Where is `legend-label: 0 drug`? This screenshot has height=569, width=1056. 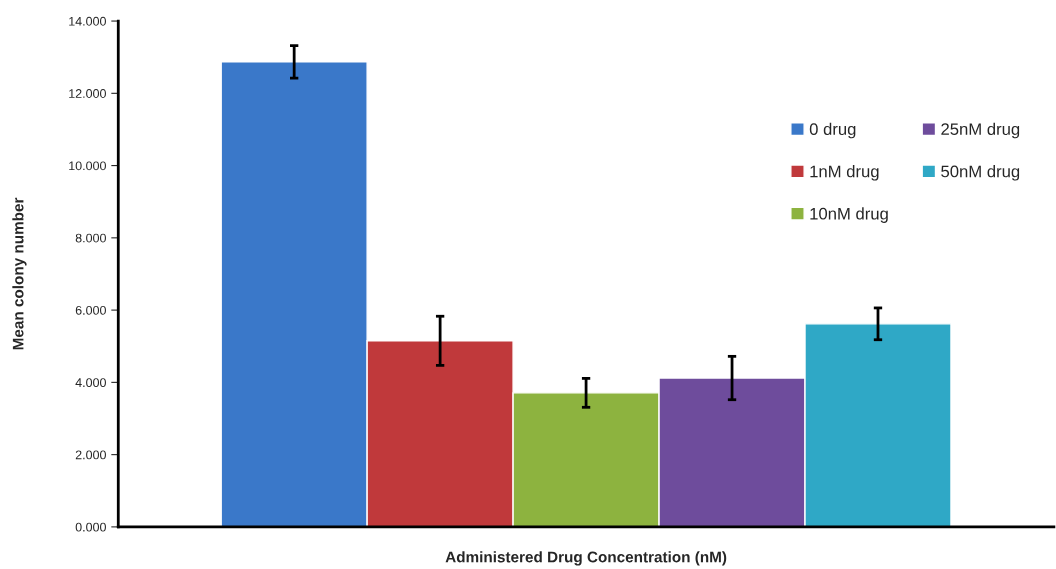 legend-label: 0 drug is located at coordinates (832, 130).